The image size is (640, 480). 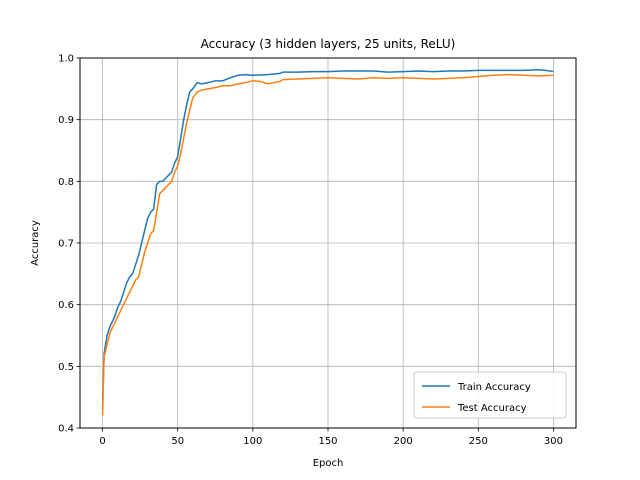 I want to click on y-tick-label: 0.6, so click(x=66, y=305).